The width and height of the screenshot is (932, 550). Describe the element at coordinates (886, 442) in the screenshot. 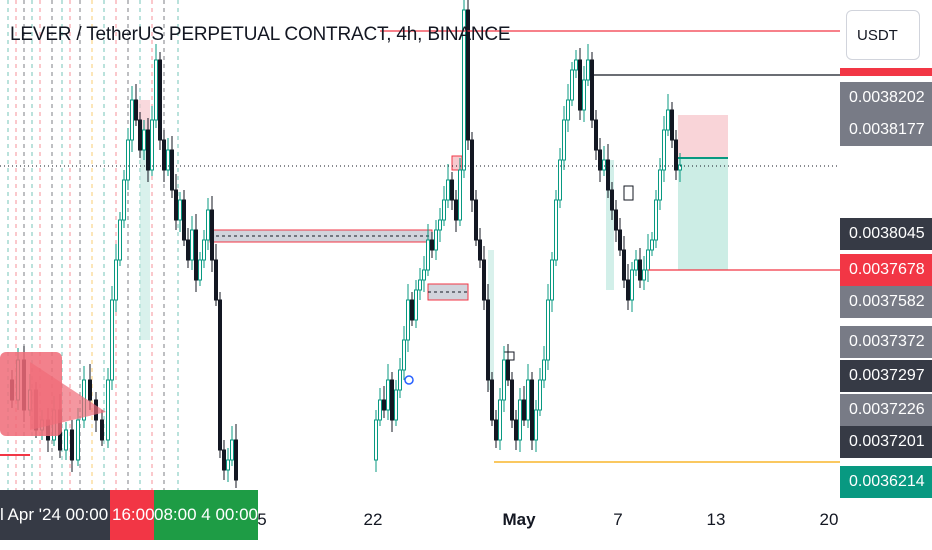

I see `price-label: 0.0037201` at that location.